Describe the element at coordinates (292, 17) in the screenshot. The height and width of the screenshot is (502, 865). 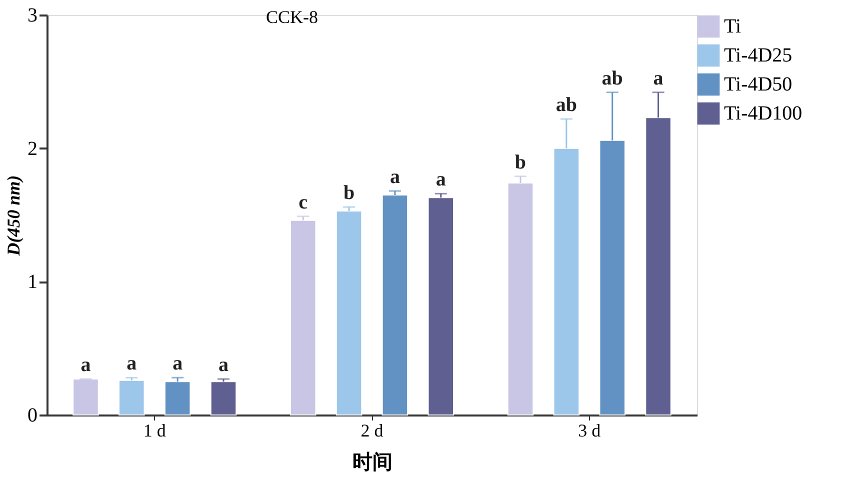
I see `chart-title: CCK-8` at that location.